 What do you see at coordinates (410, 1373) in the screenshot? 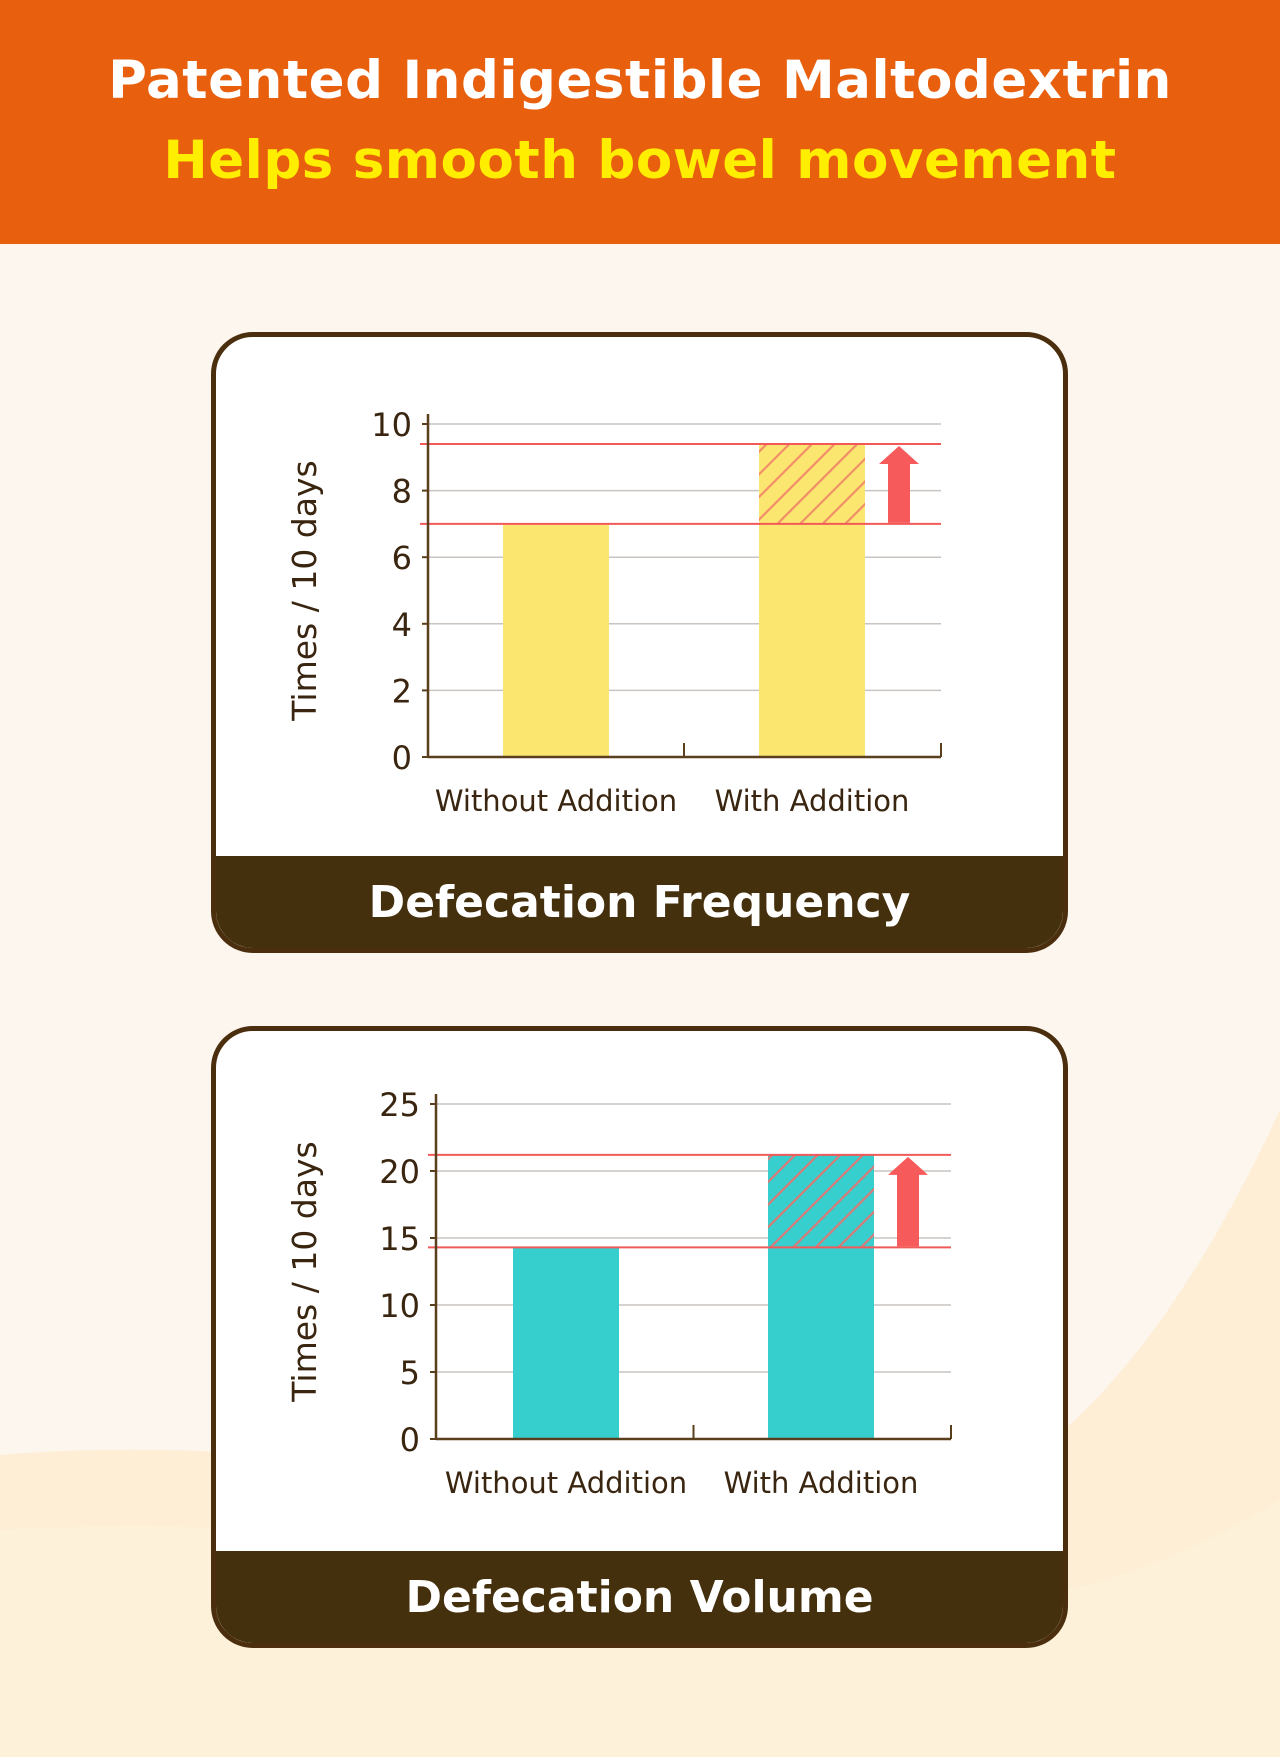
I see `volume-ytick-label: 5` at bounding box center [410, 1373].